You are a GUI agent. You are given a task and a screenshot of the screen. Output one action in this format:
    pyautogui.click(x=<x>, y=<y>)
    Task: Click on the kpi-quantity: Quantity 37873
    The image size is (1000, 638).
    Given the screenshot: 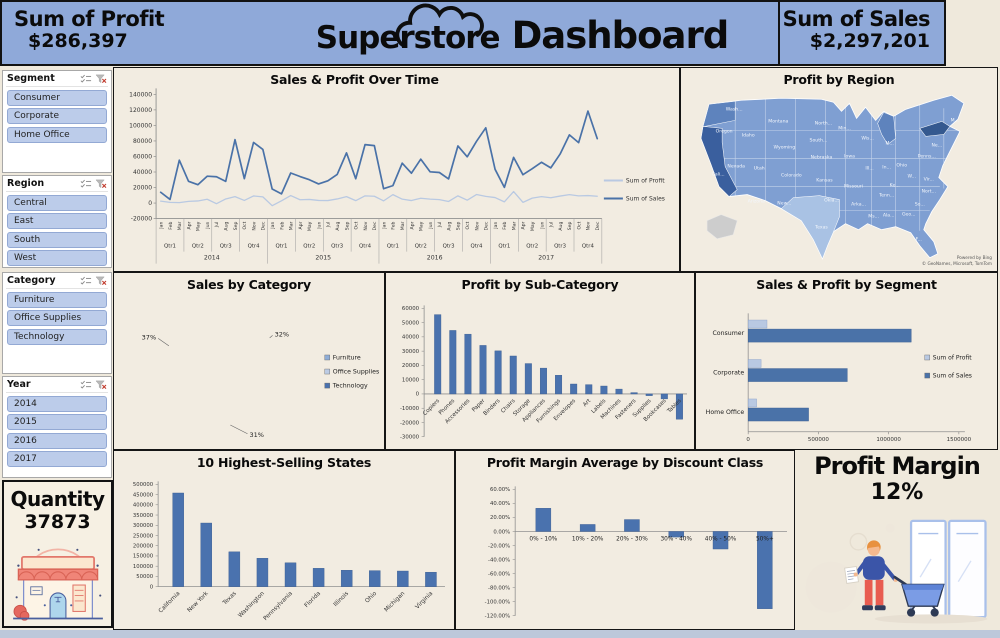 What is the action you would take?
    pyautogui.click(x=57, y=554)
    